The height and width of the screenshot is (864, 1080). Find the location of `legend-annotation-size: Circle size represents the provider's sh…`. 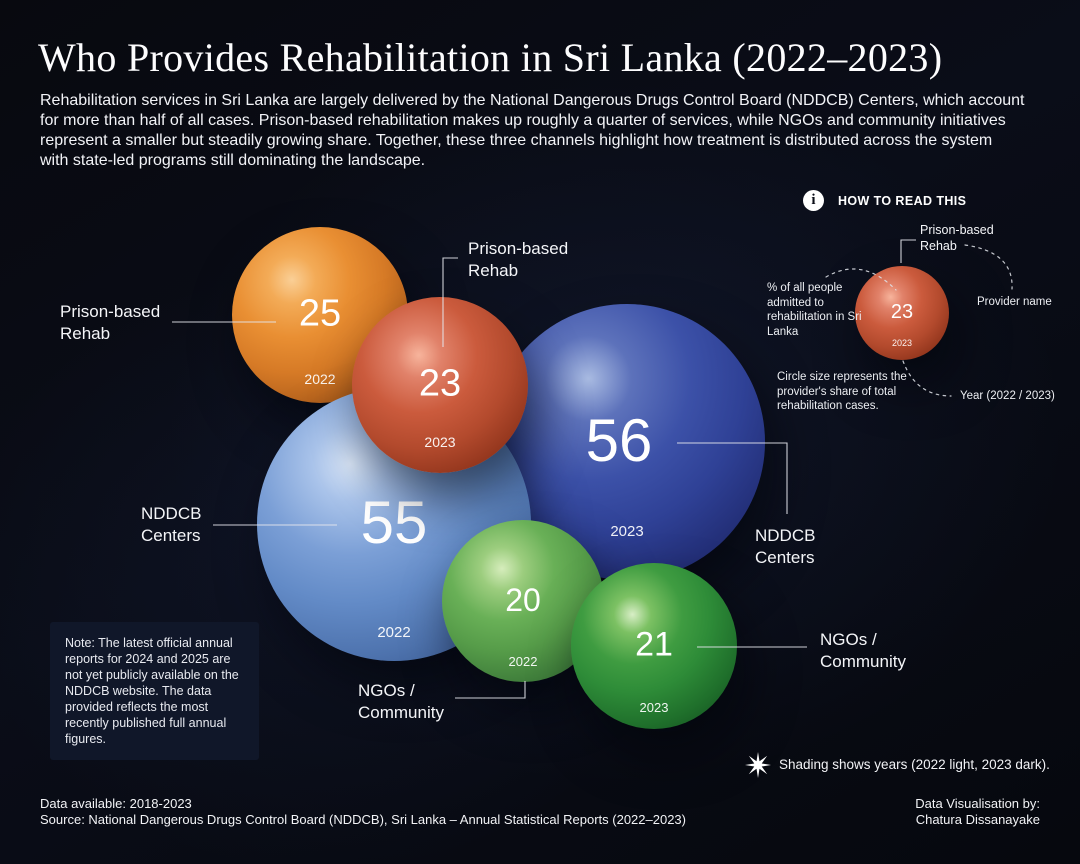

legend-annotation-size: Circle size represents the provider's sh… is located at coordinates (842, 391).